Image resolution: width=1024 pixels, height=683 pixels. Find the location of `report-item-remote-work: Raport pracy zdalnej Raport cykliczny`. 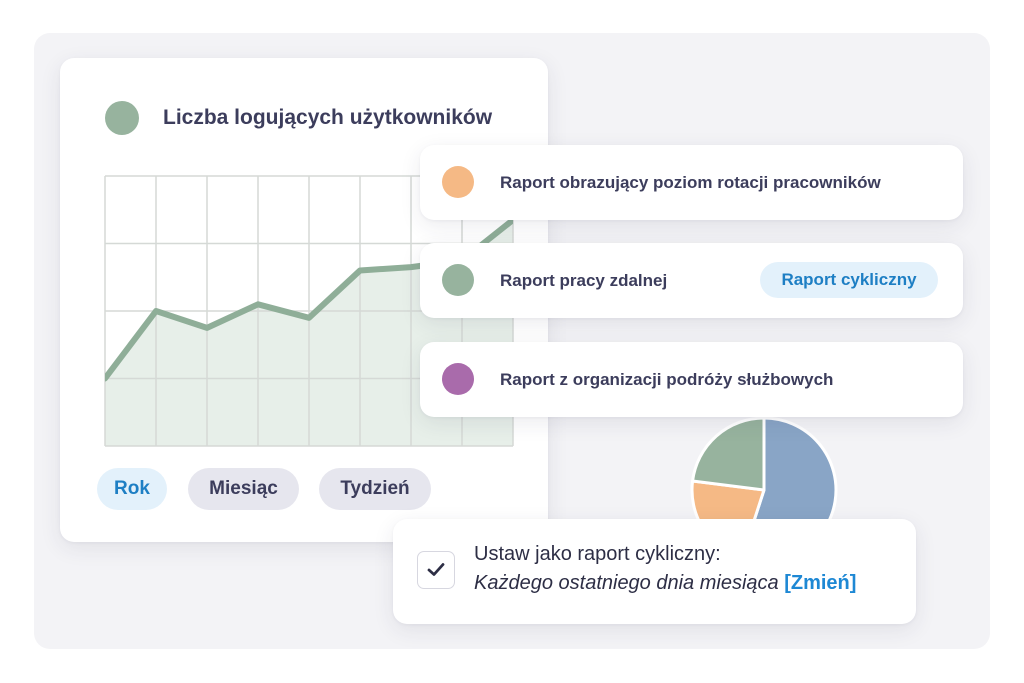

report-item-remote-work: Raport pracy zdalnej Raport cykliczny is located at coordinates (691, 280).